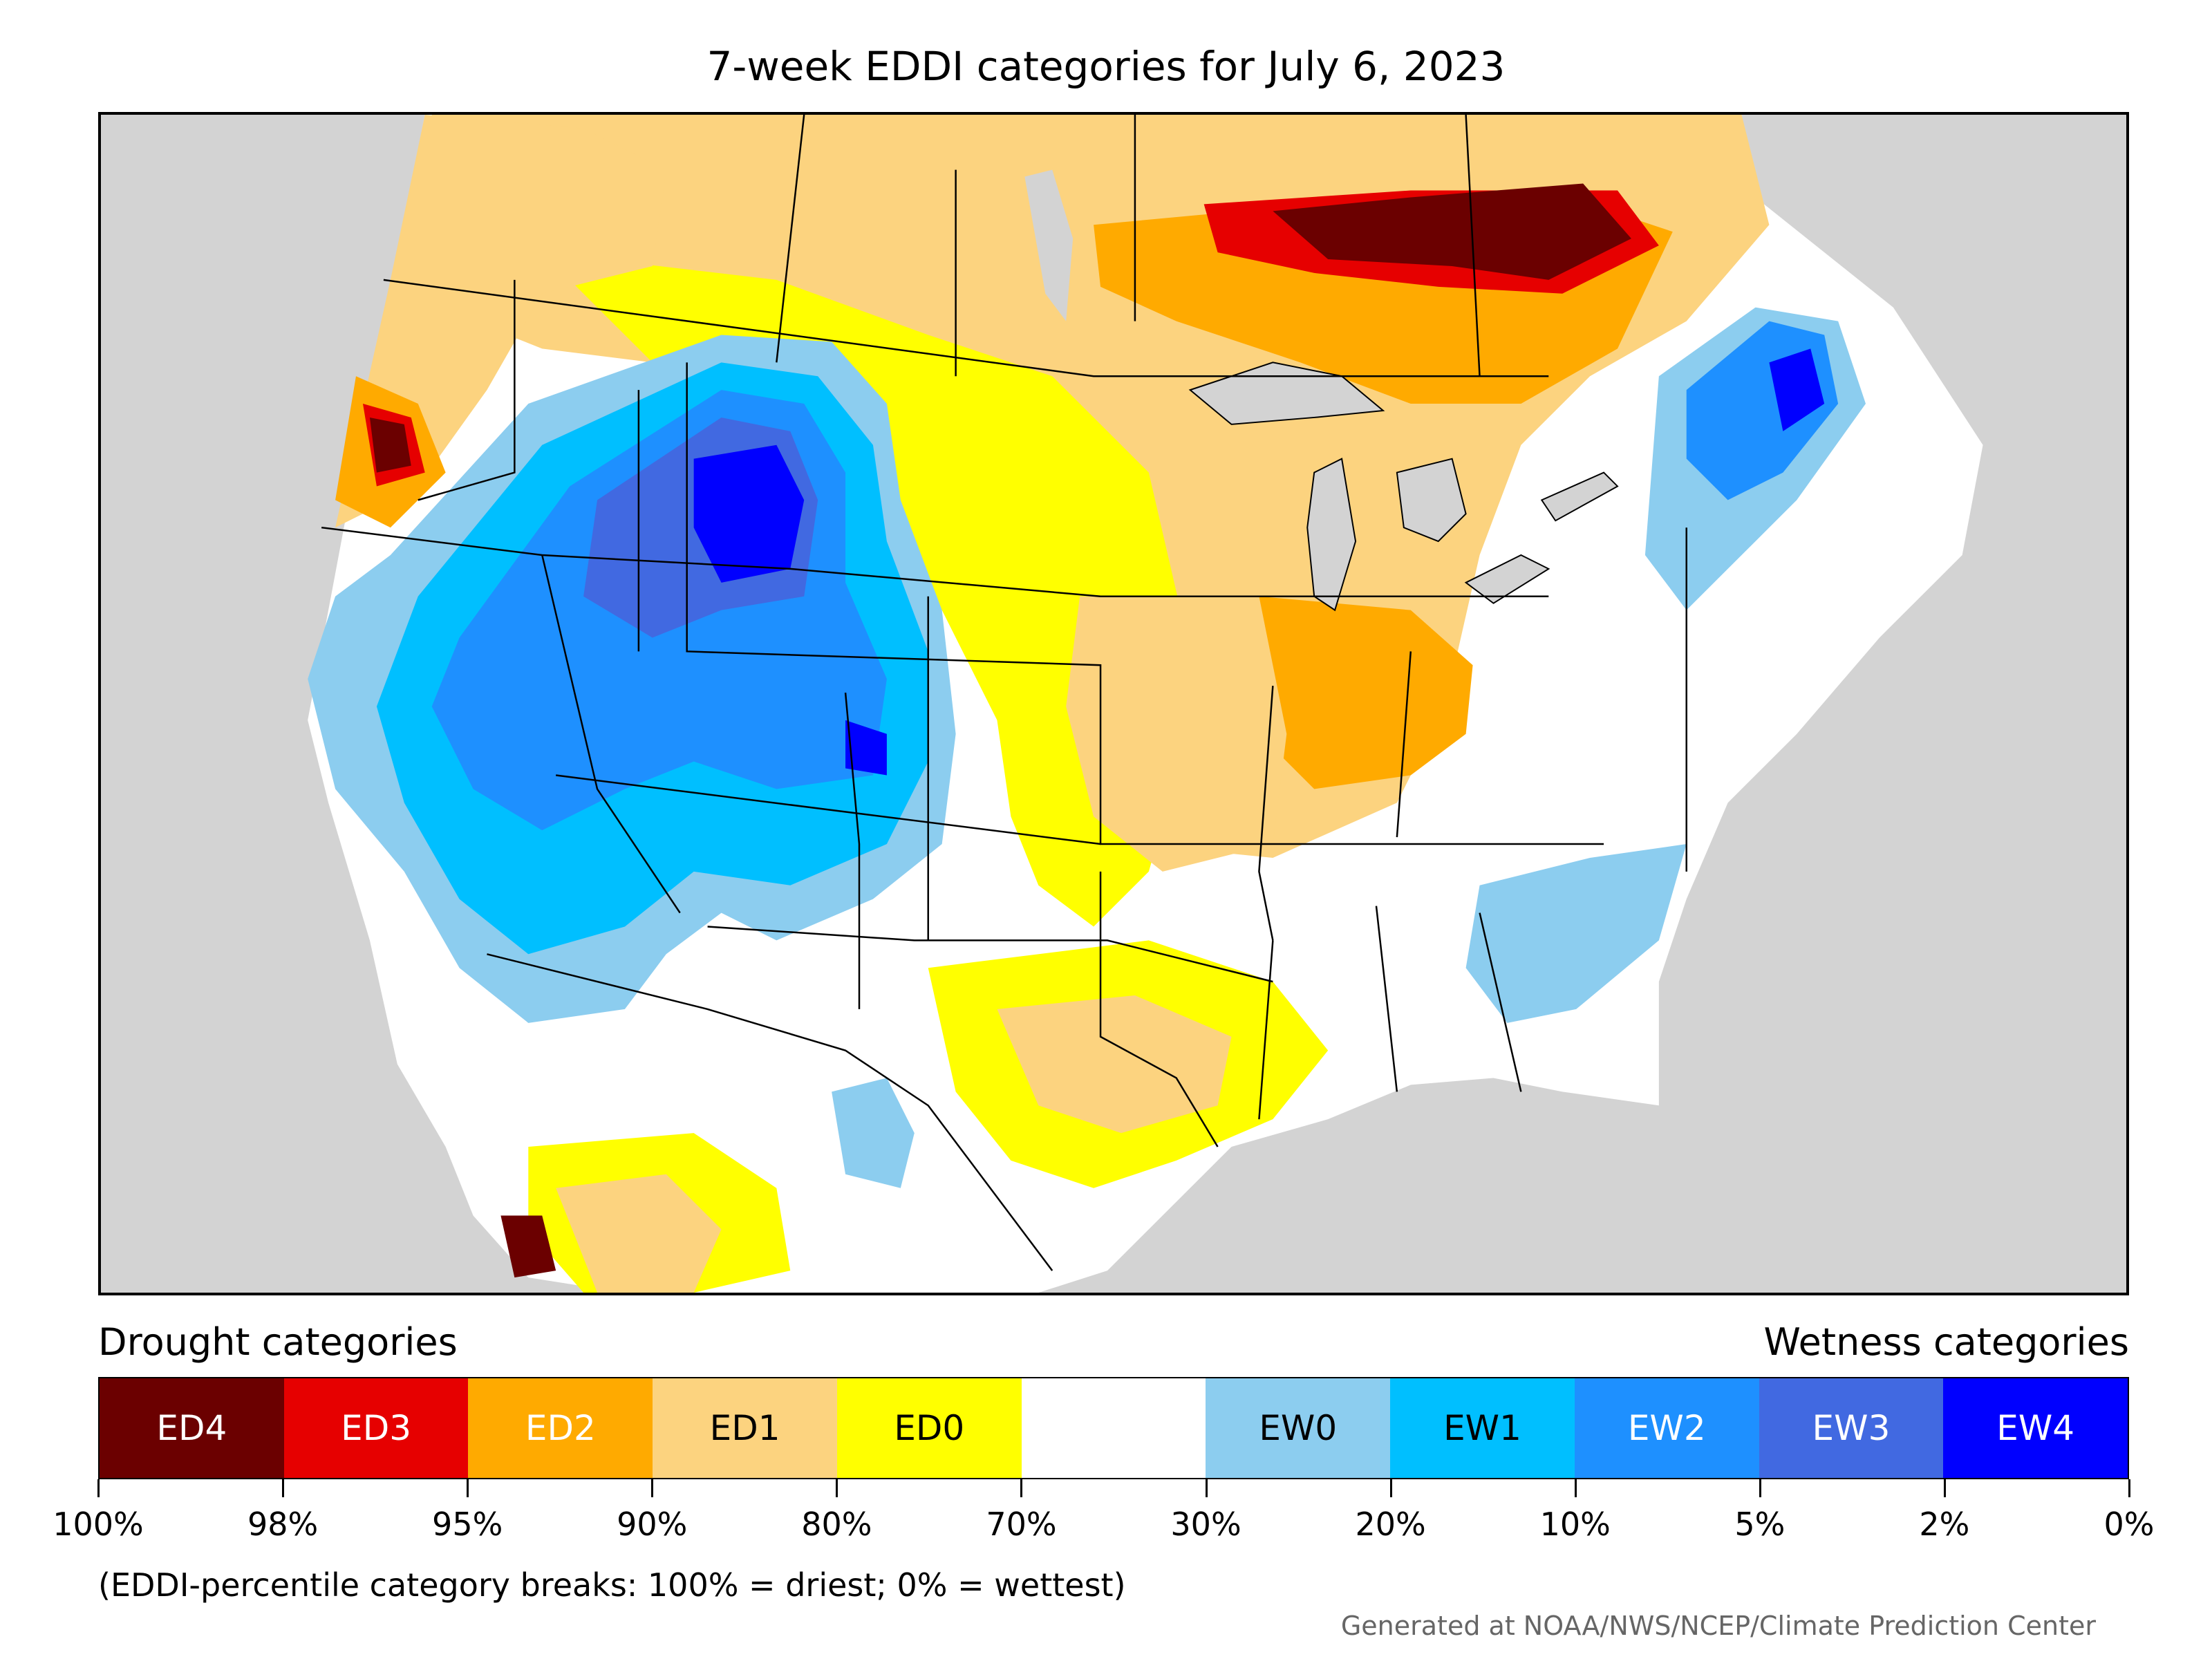 Image resolution: width=2212 pixels, height=1659 pixels. Describe the element at coordinates (2036, 1428) in the screenshot. I see `colorbar-segment: EW4` at that location.